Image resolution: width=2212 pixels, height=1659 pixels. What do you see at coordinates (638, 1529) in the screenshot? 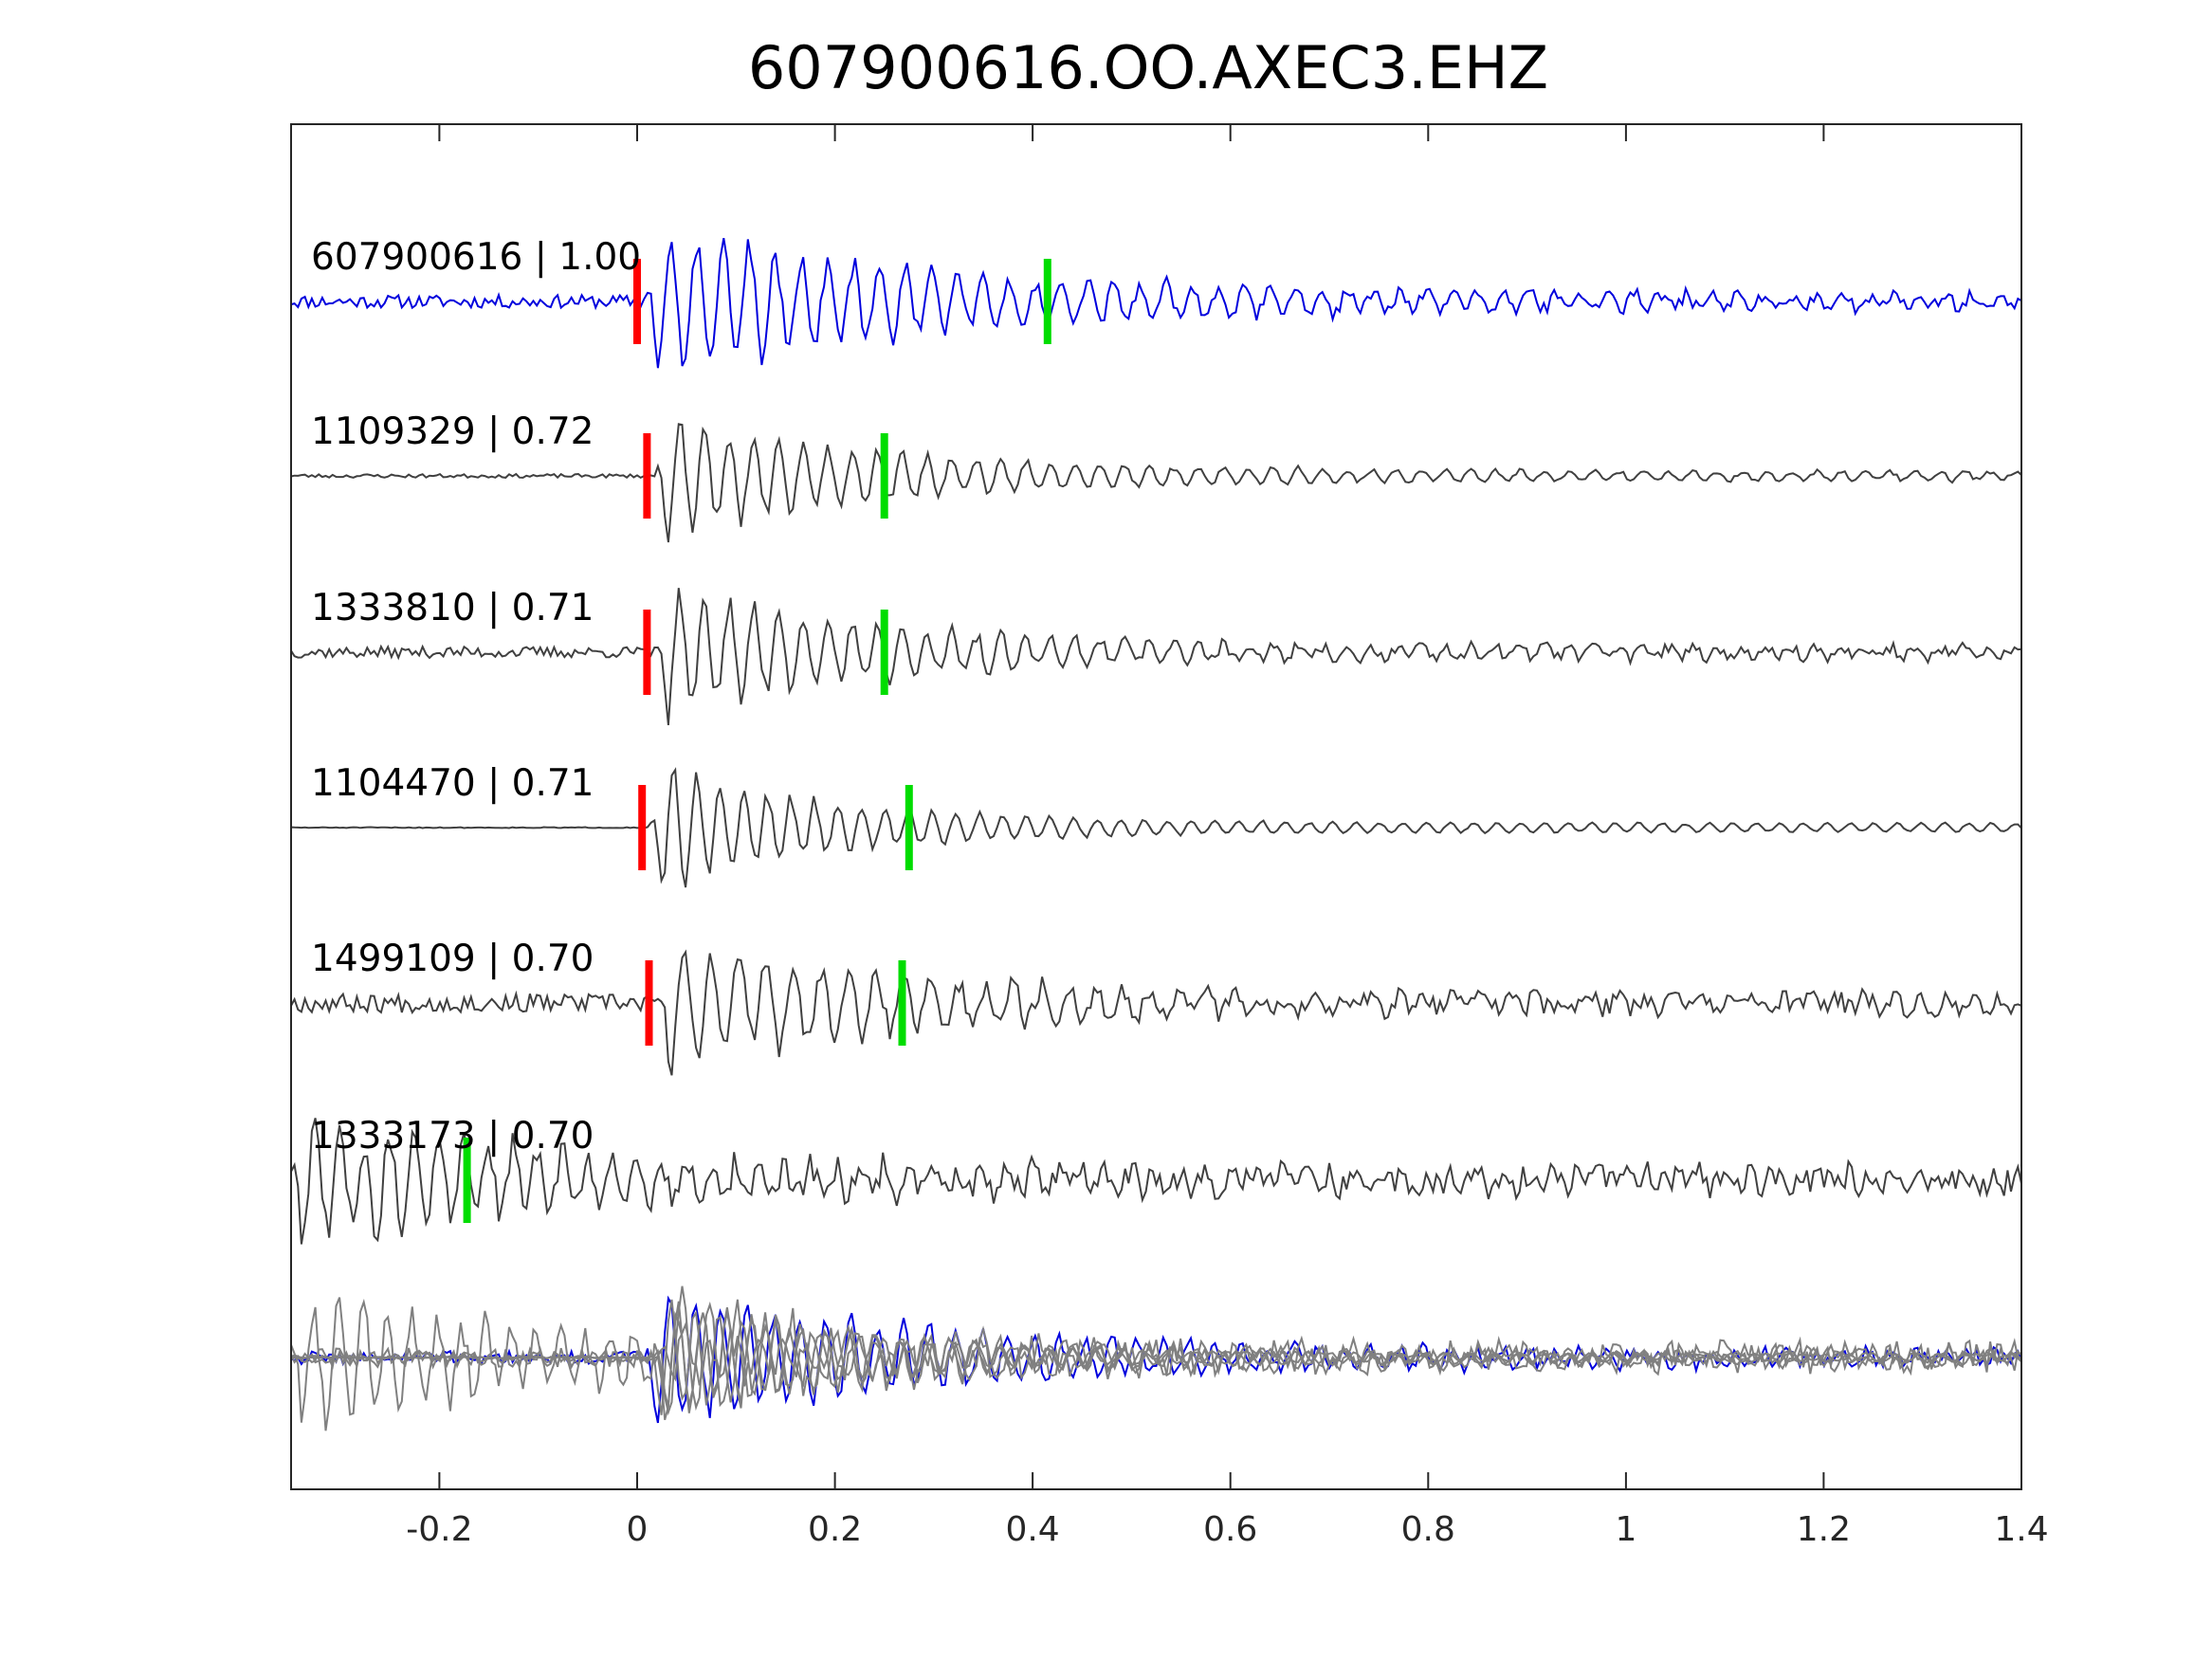
I see `x-tick-label: 0` at bounding box center [638, 1529].